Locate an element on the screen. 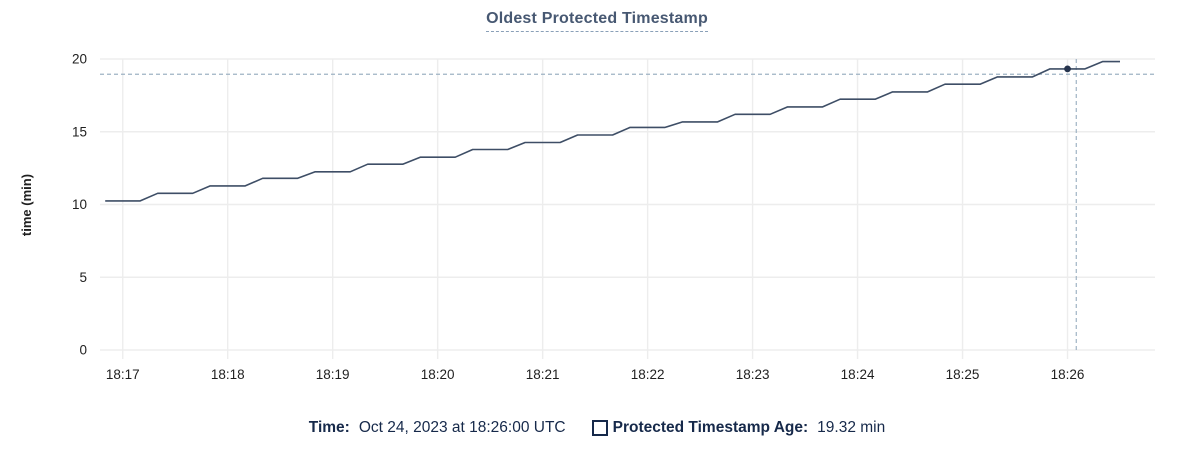  hover-time-value: Oct 24, 2023 at 18:26:00 UTC is located at coordinates (462, 427).